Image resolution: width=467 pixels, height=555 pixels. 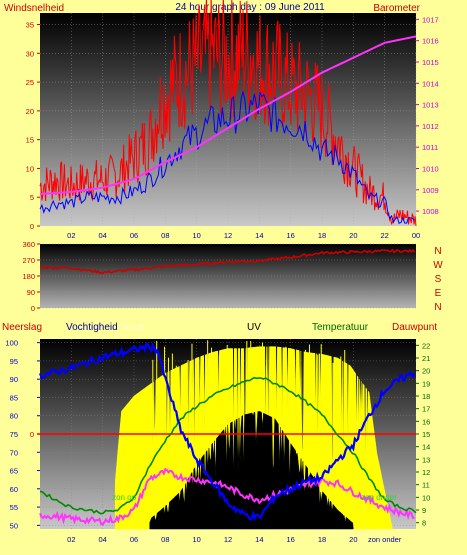 What do you see at coordinates (424, 523) in the screenshot?
I see `temperature-y-tick-label: 8` at bounding box center [424, 523].